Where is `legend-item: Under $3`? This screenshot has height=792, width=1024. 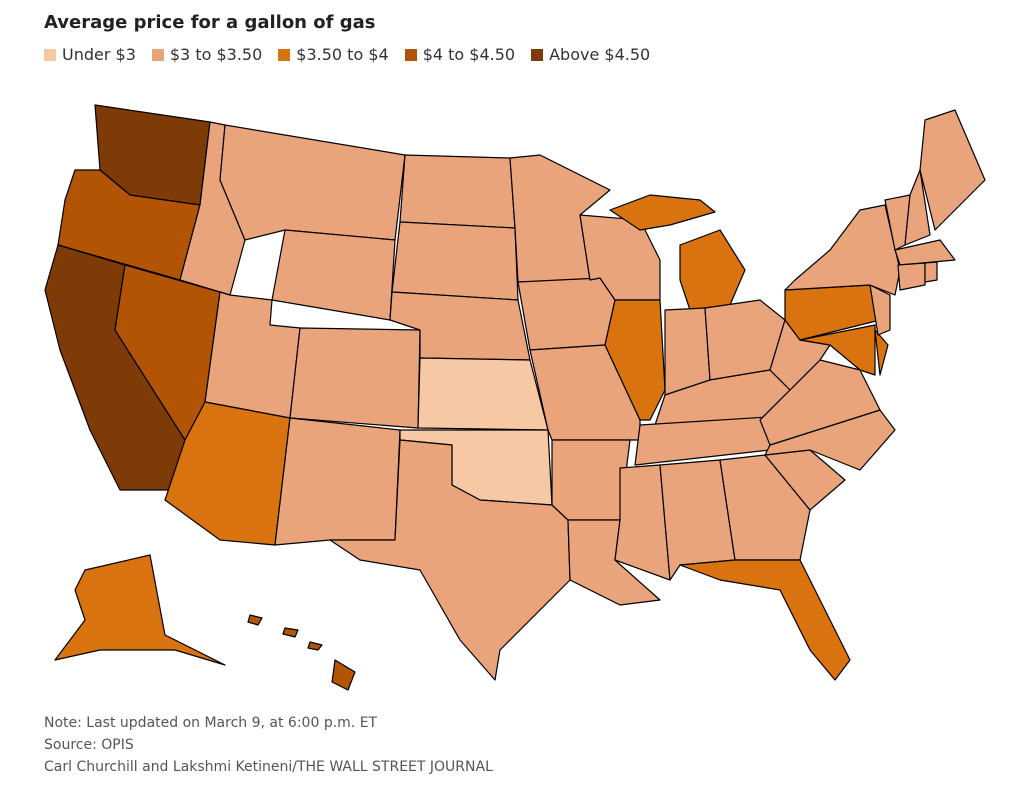
legend-item: Under $3 is located at coordinates (90, 54).